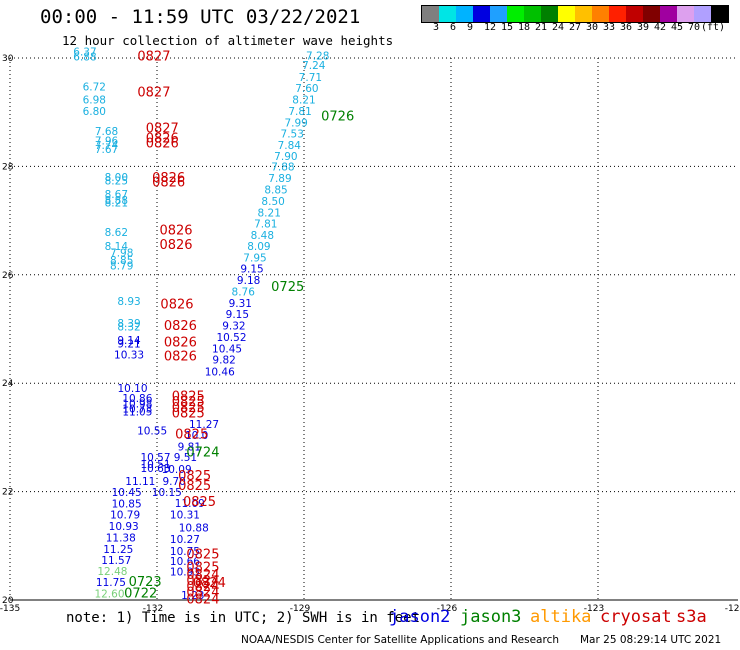  What do you see at coordinates (420, 617) in the screenshot?
I see `legend-jason2: jason2` at bounding box center [420, 617].